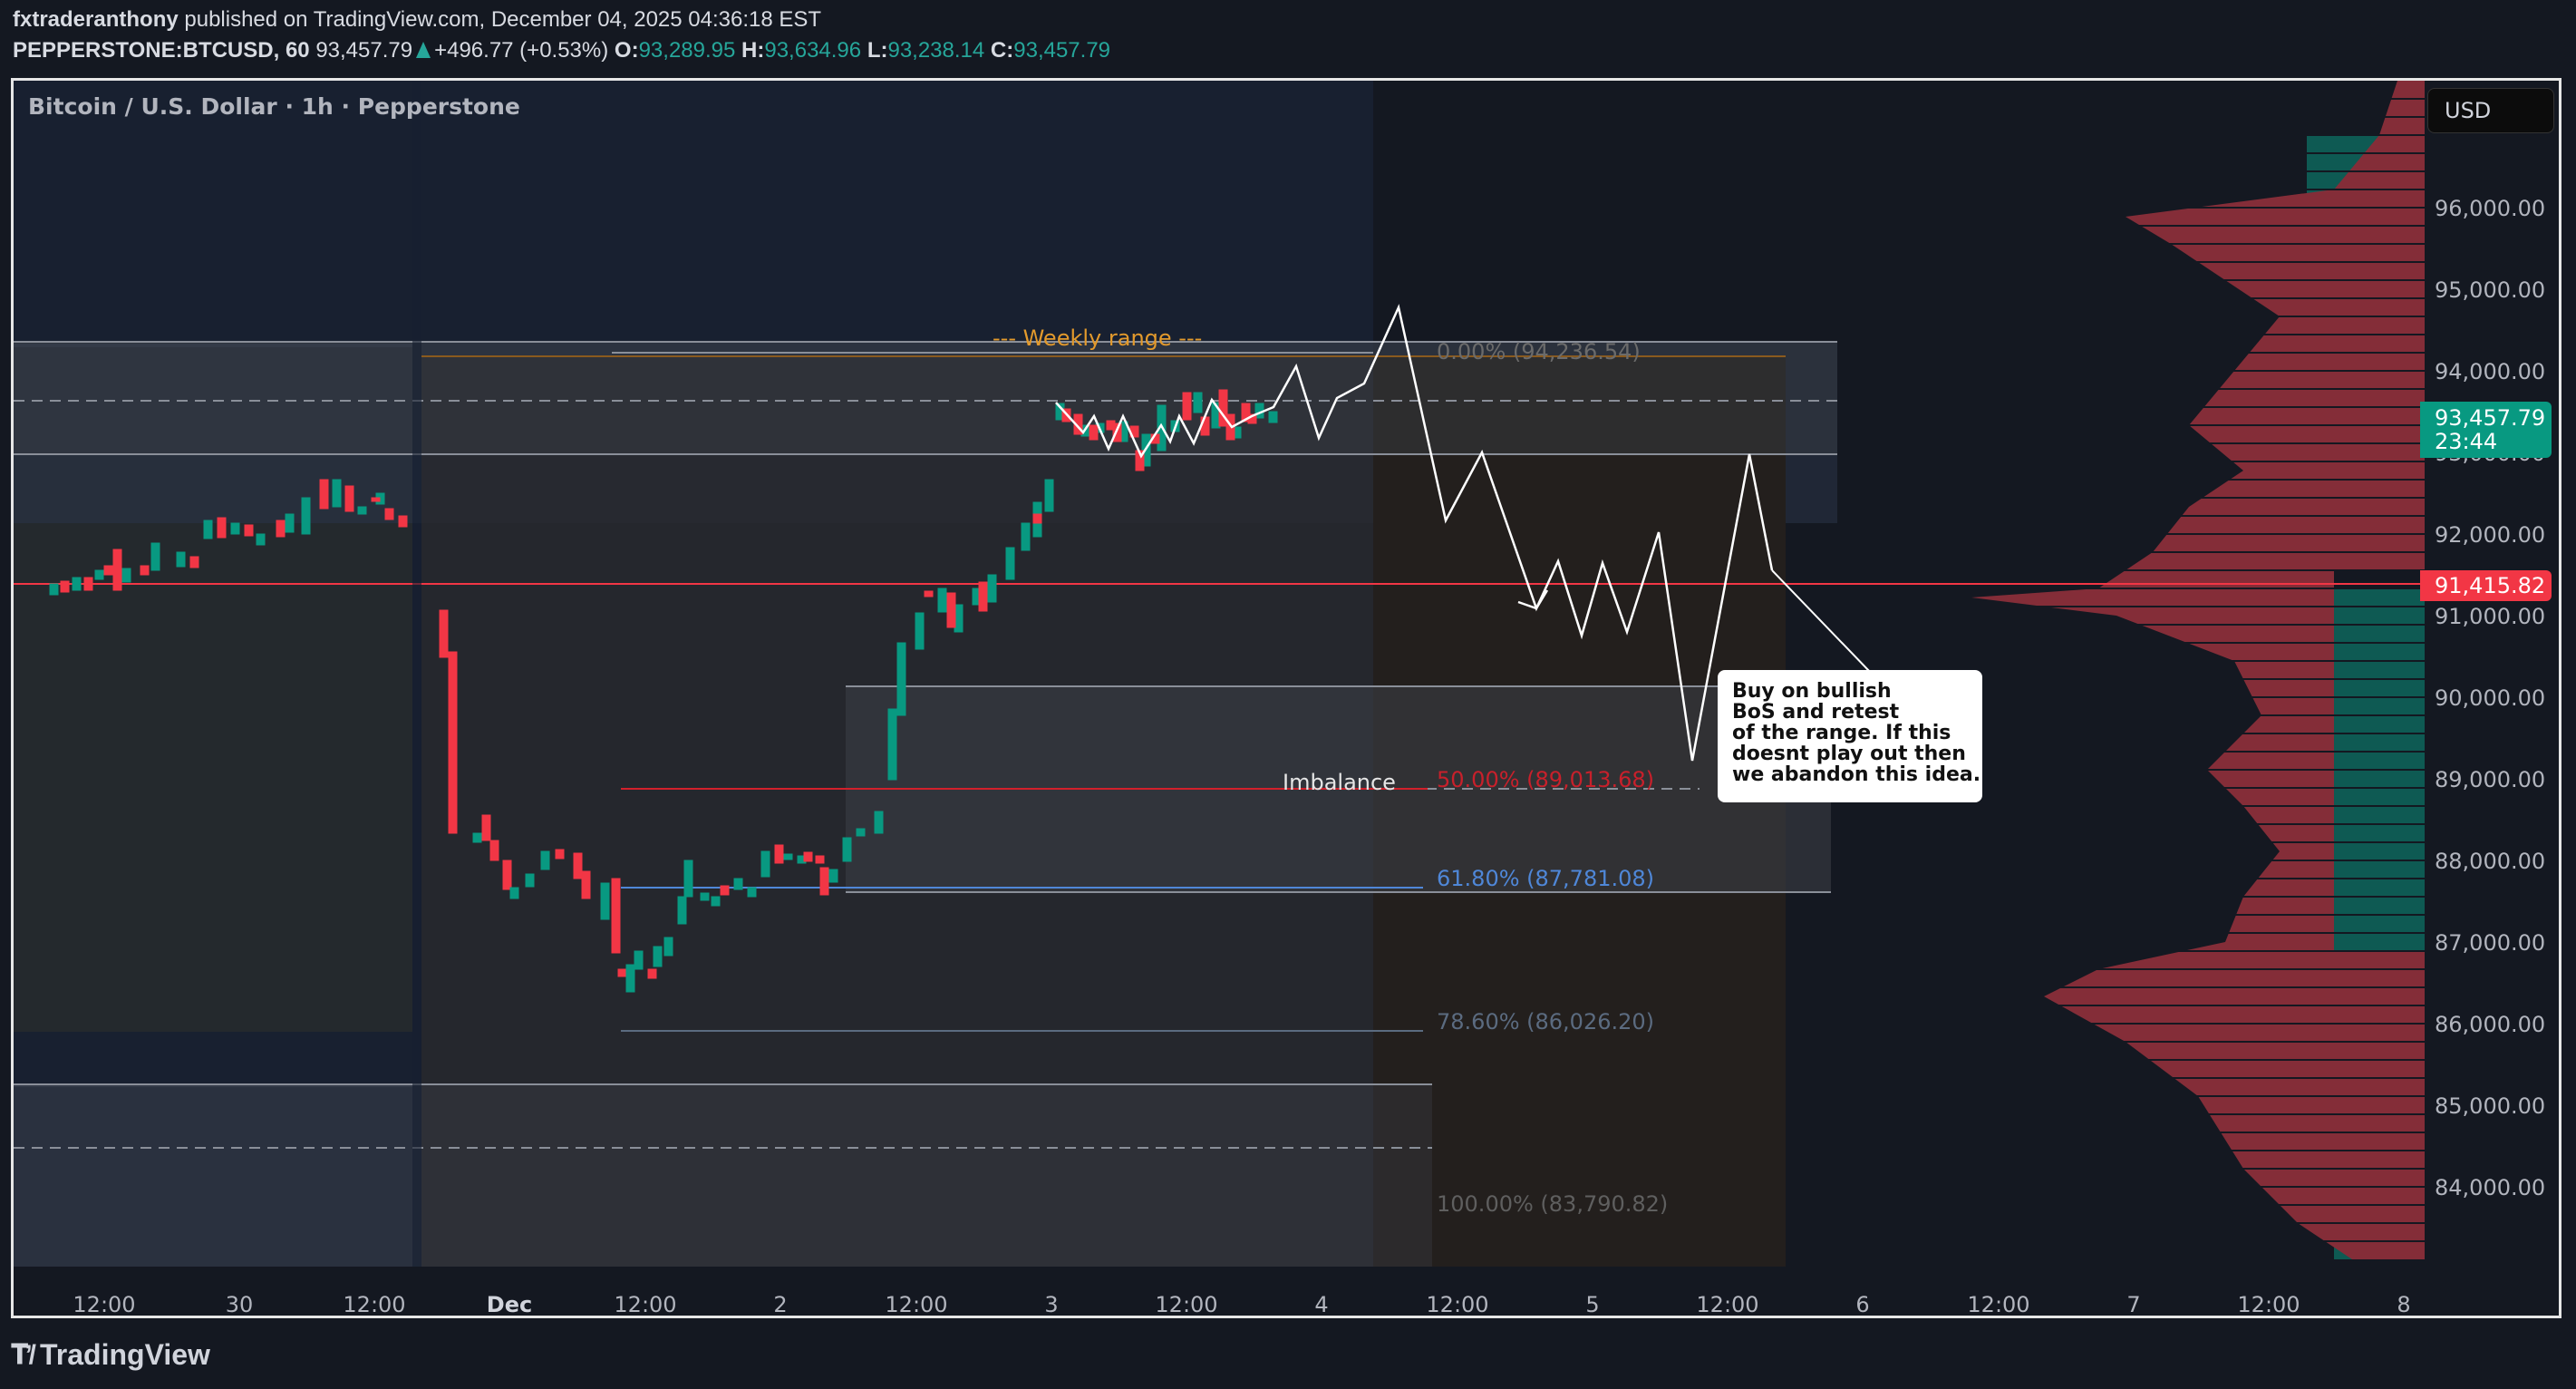 This screenshot has width=2576, height=1389. I want to click on high-label: H:, so click(753, 50).